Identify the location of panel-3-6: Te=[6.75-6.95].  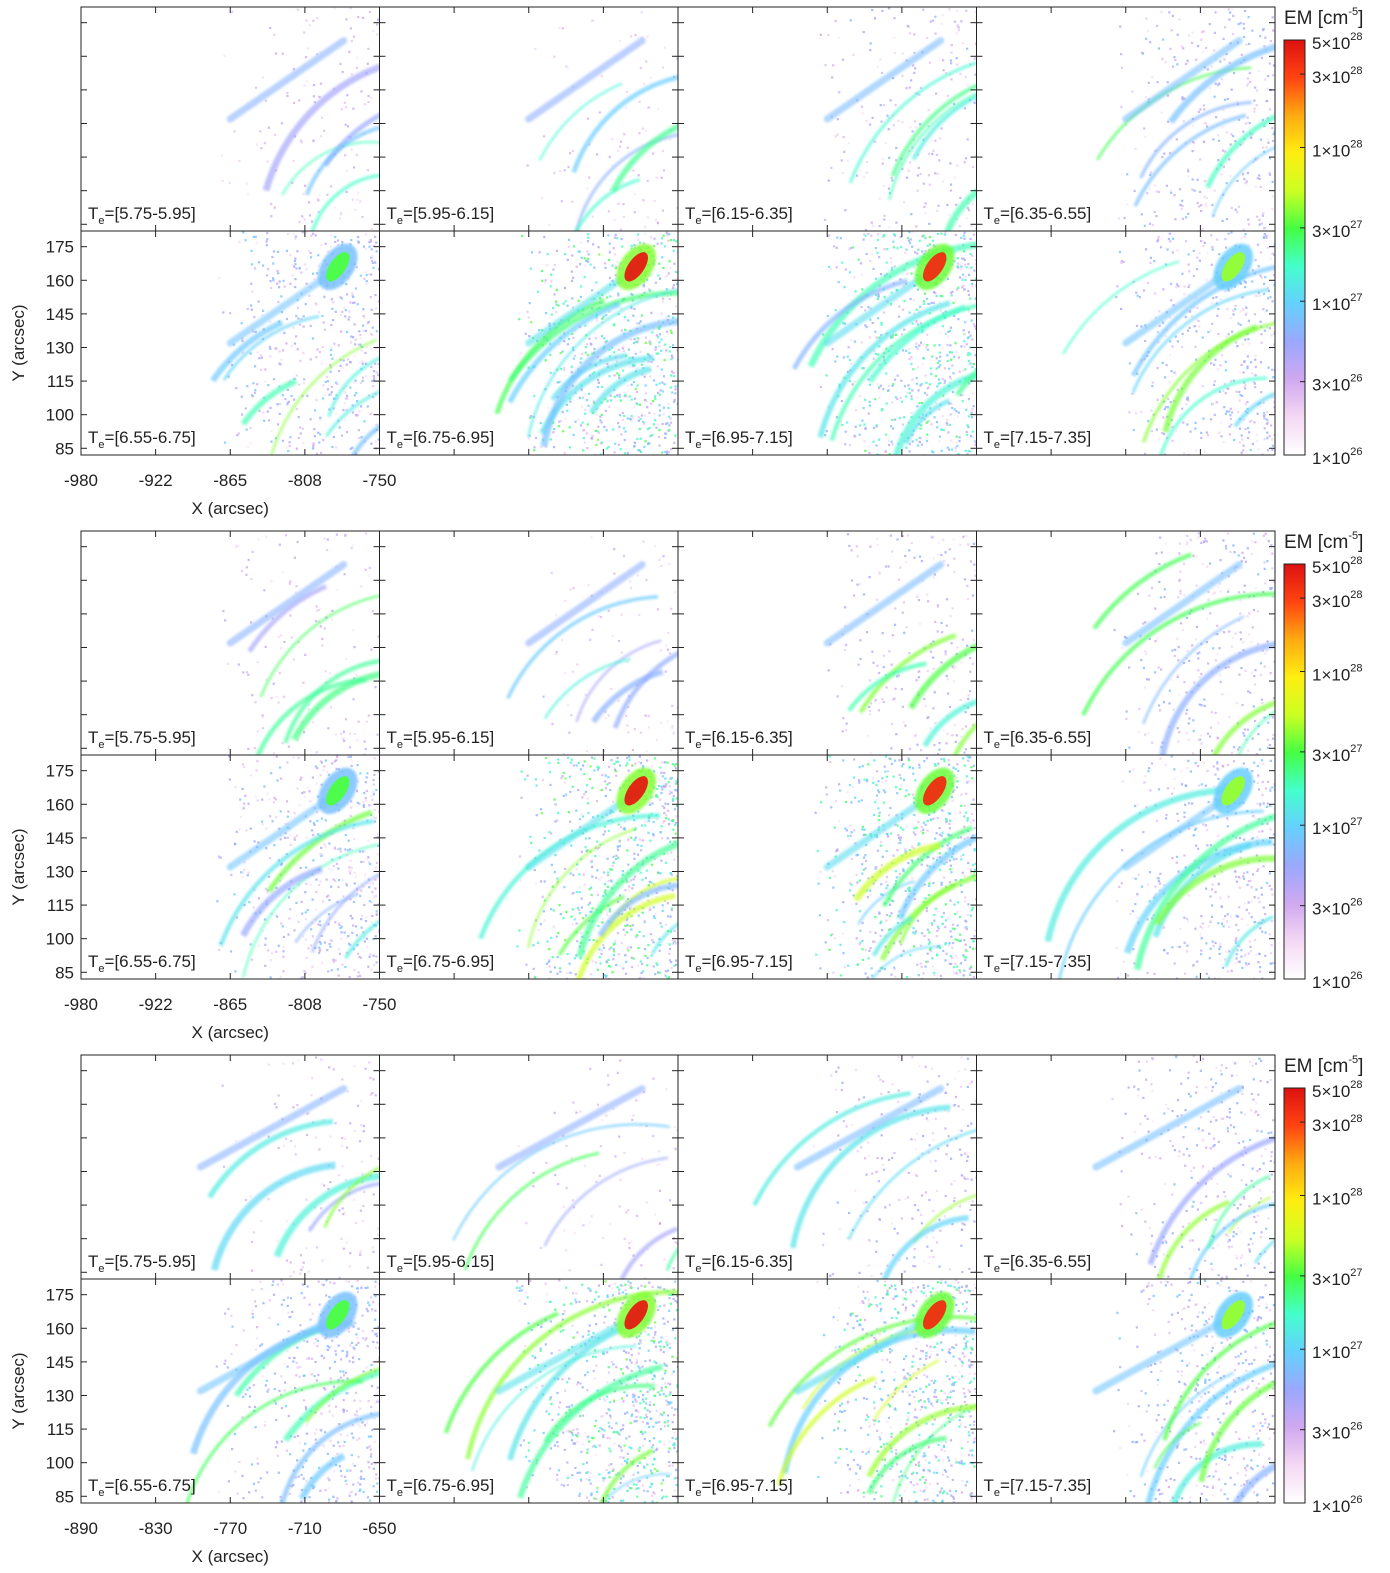
(538, 1401).